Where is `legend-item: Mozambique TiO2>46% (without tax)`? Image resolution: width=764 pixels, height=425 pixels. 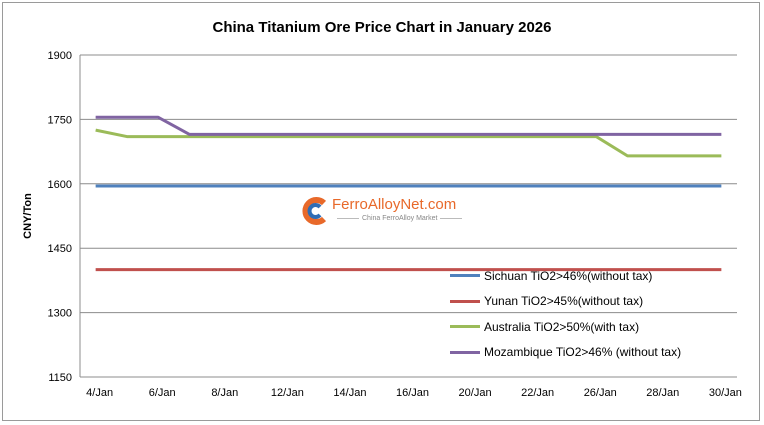 legend-item: Mozambique TiO2>46% (without tax) is located at coordinates (565, 353).